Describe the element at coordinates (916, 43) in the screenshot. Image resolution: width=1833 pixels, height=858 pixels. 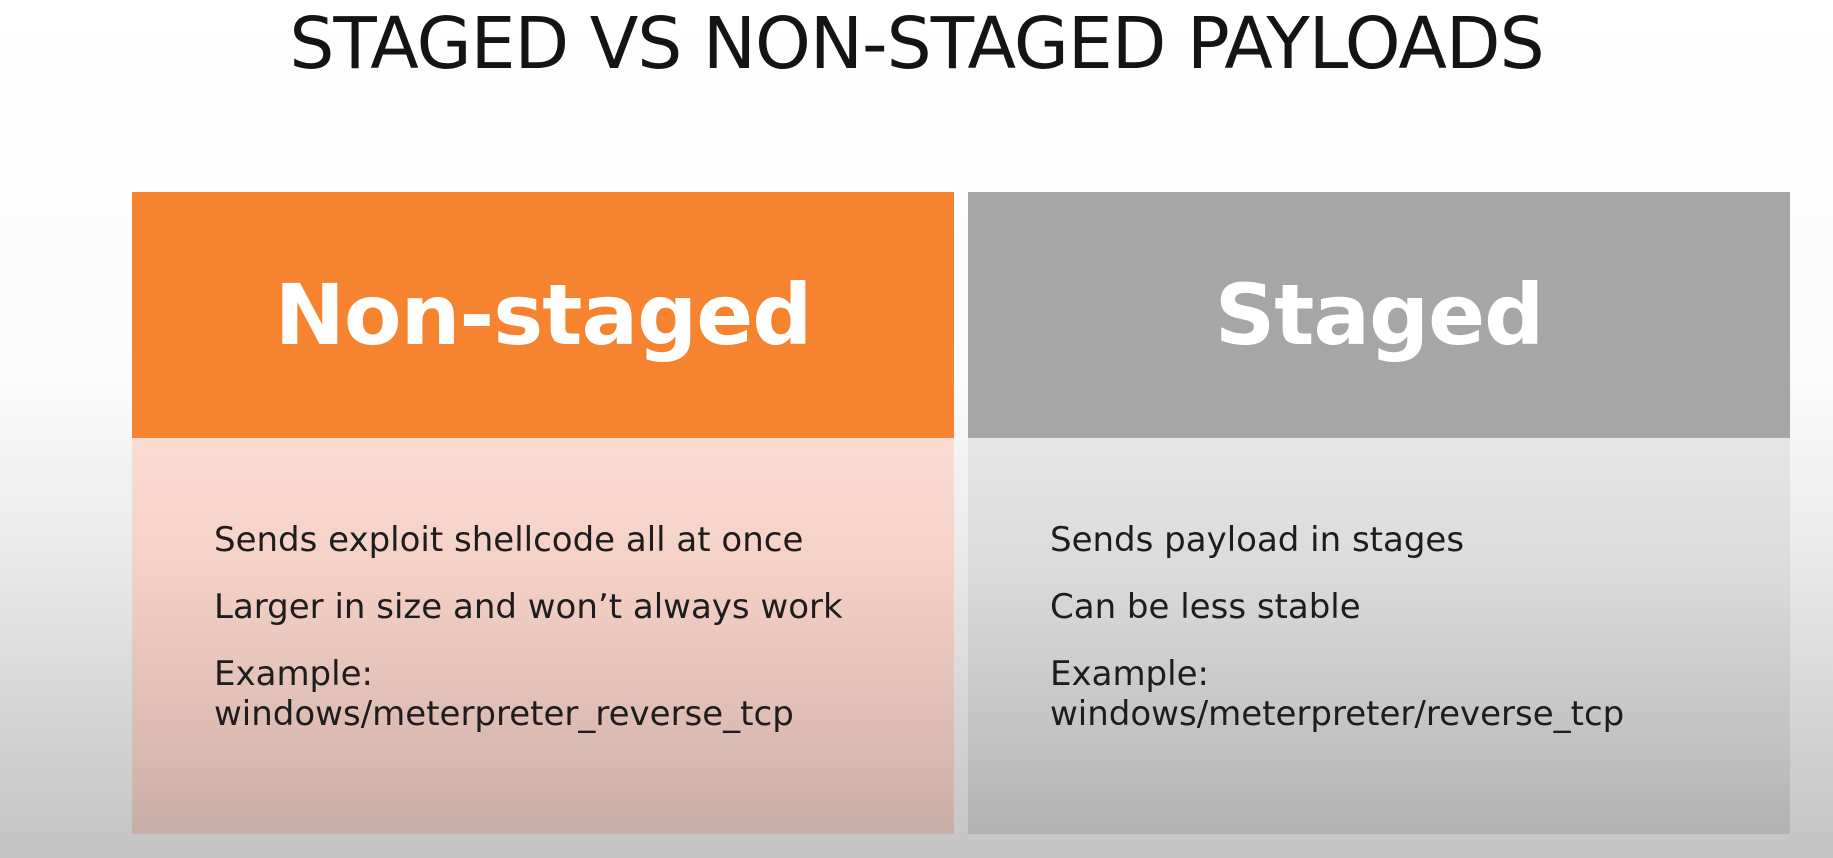
I see `slide-title: STAGED VS NON-STAGED PAYLOADS` at that location.